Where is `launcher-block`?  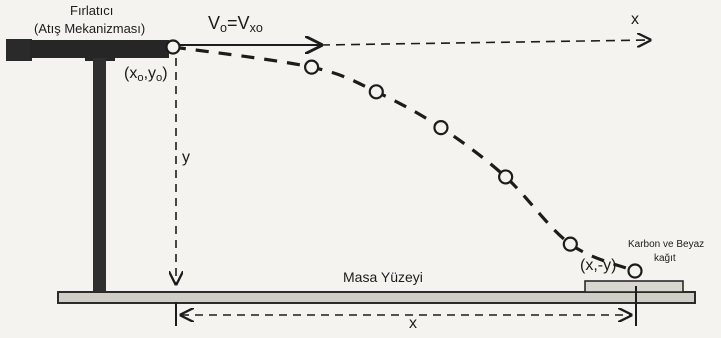 launcher-block is located at coordinates (19, 50).